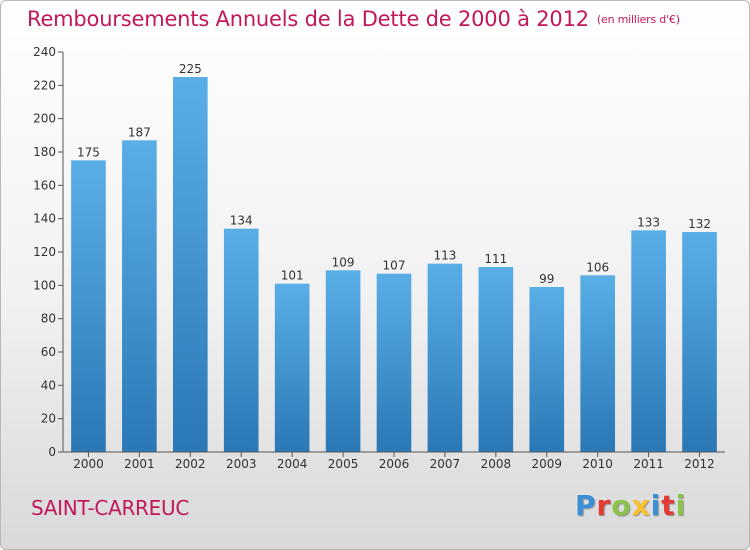 The width and height of the screenshot is (750, 550). What do you see at coordinates (394, 362) in the screenshot?
I see `bar-2006` at bounding box center [394, 362].